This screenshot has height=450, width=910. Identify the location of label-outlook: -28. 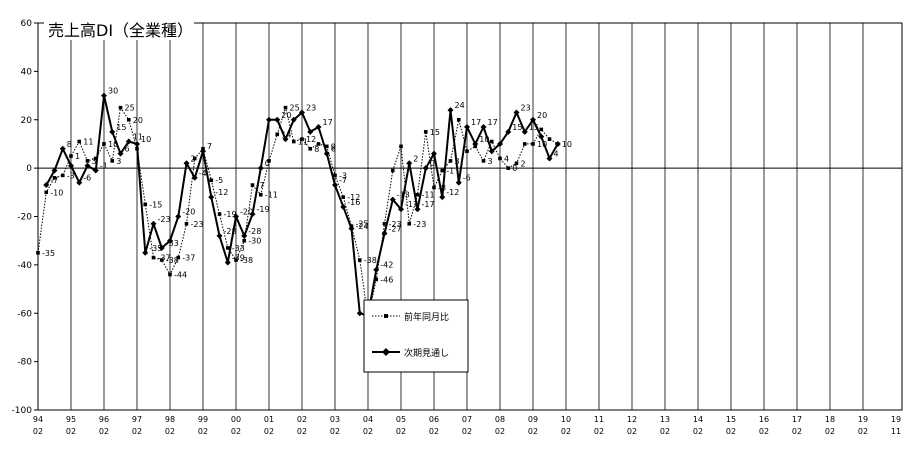
(254, 231).